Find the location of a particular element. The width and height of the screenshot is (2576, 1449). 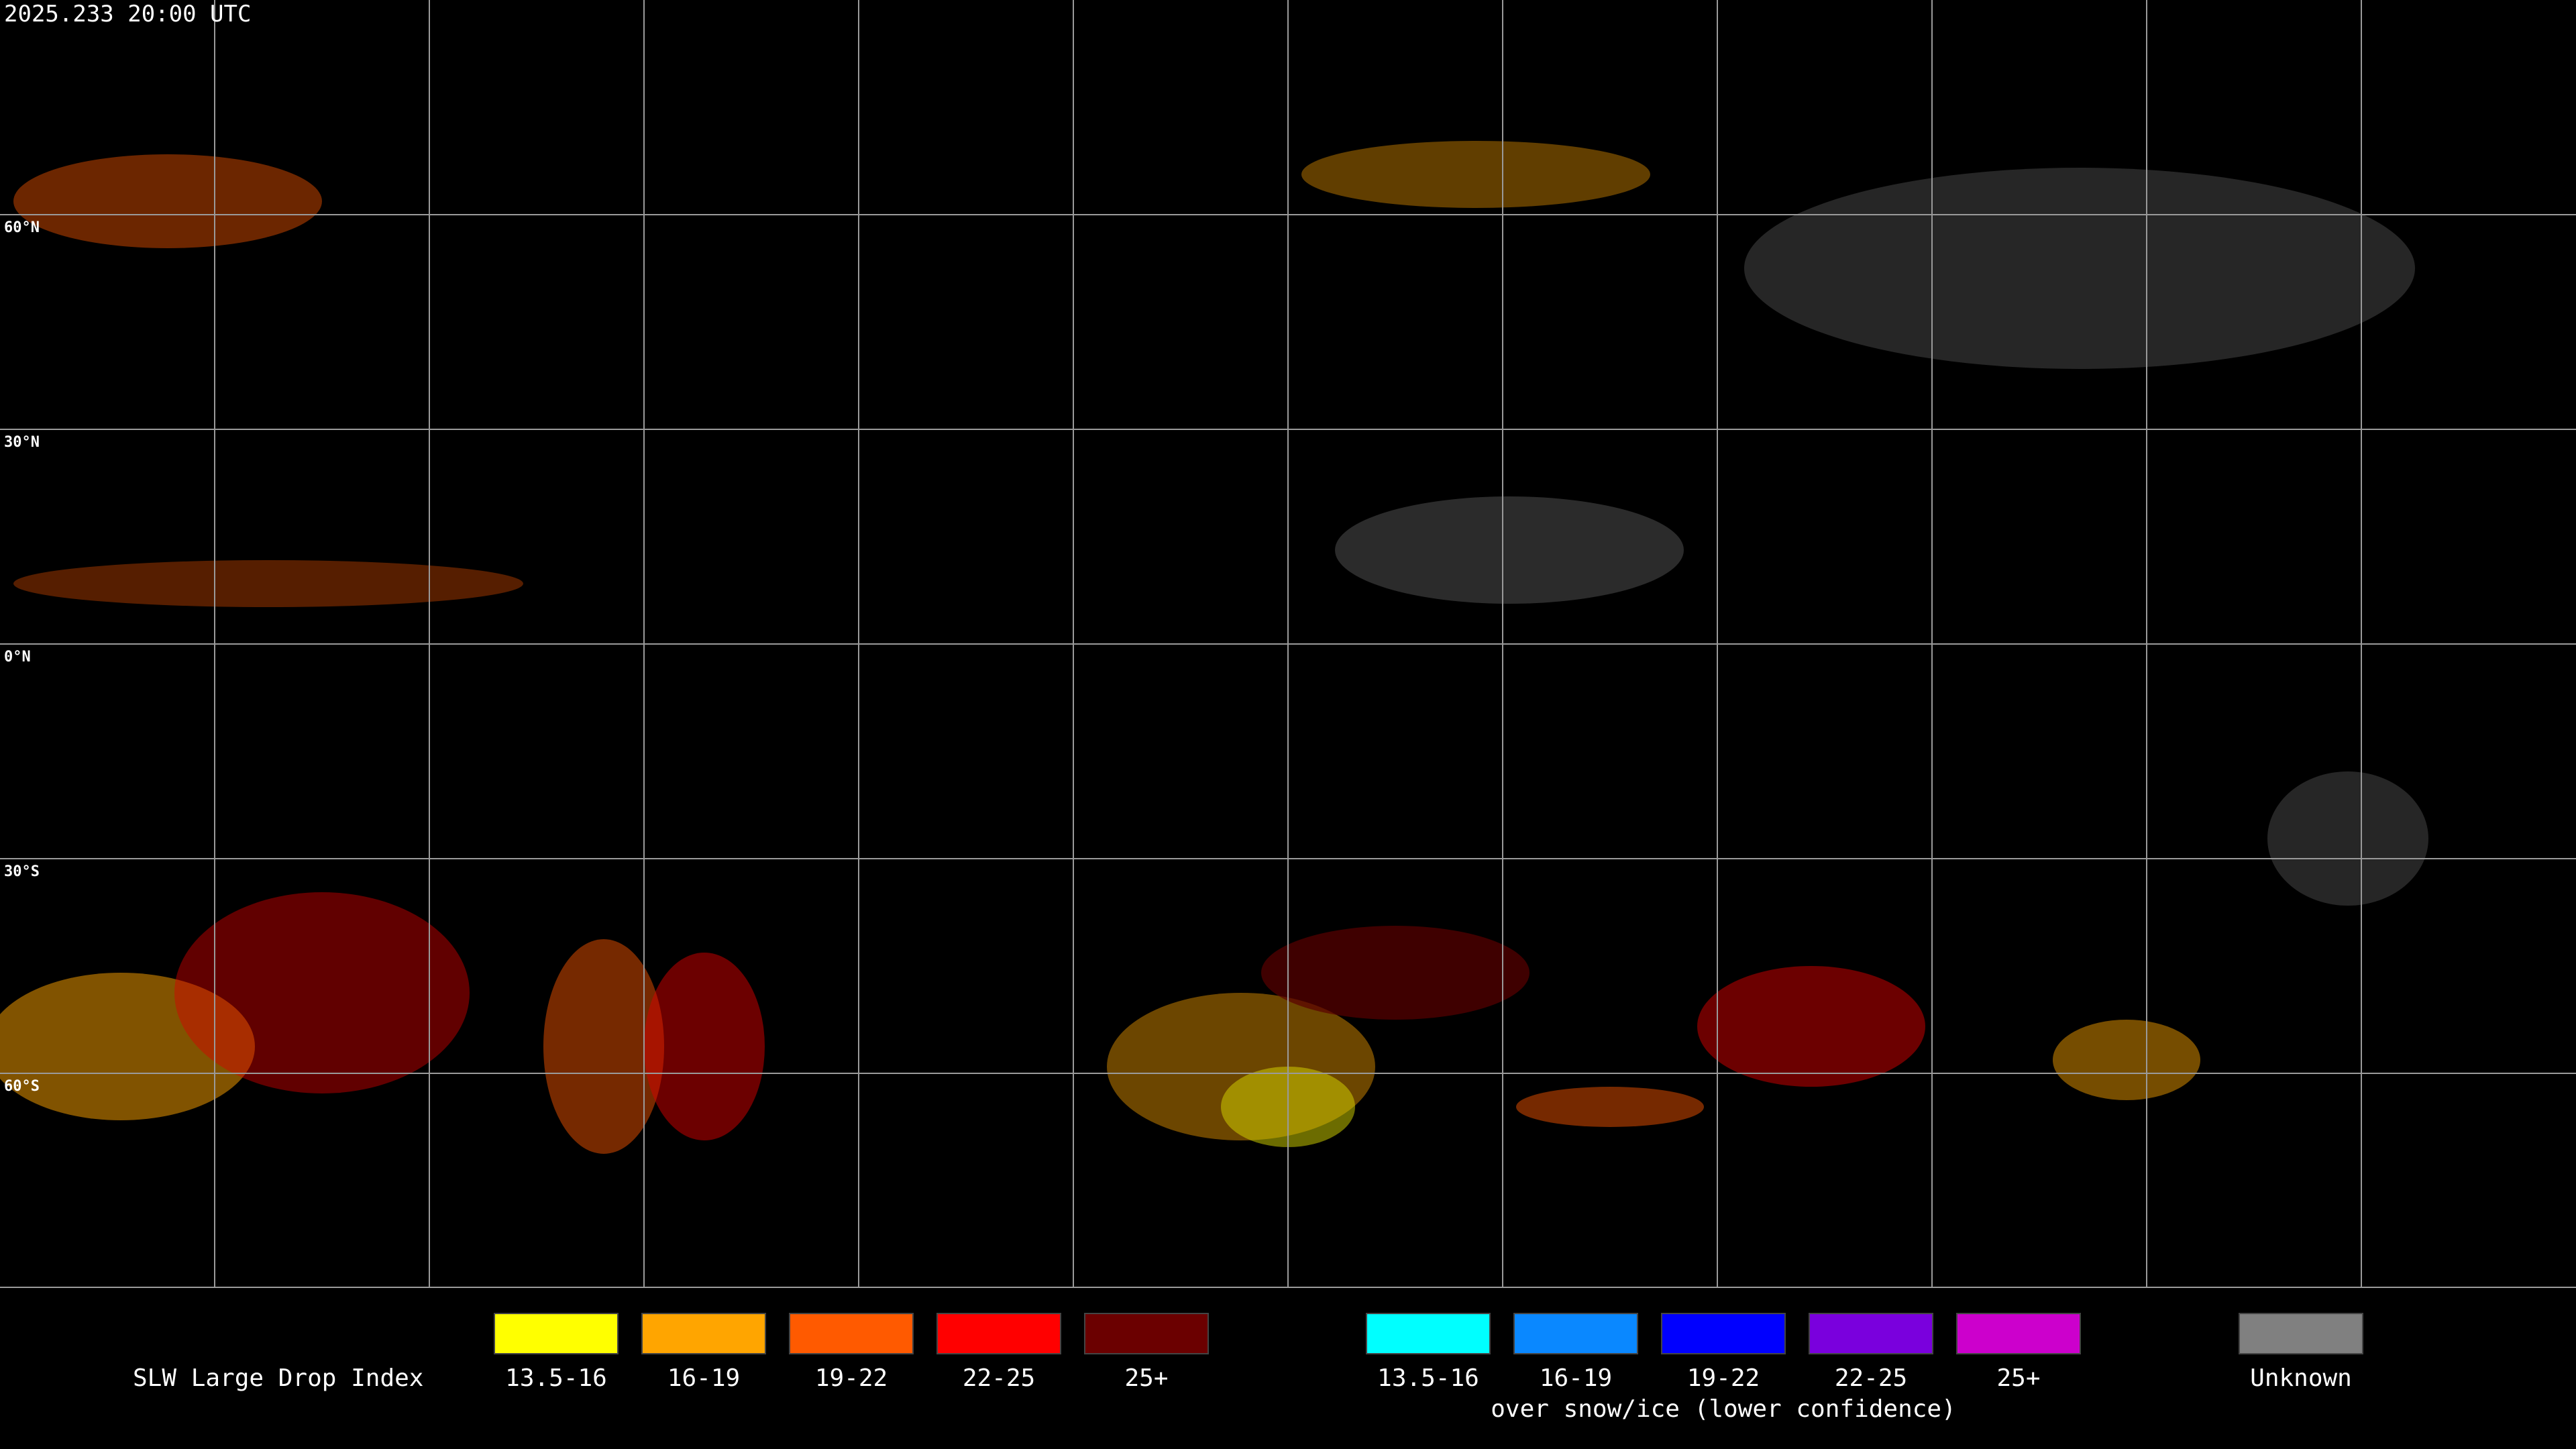

latitude-labels: 60°N 30°N 0°N 30°S 60°S is located at coordinates (22, 657).